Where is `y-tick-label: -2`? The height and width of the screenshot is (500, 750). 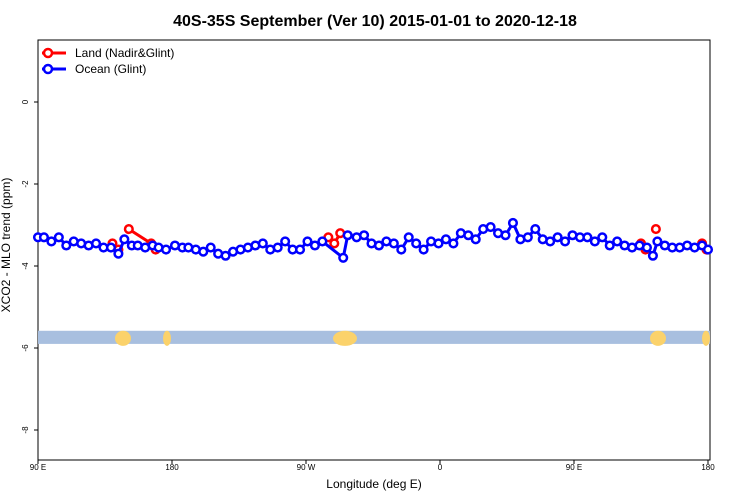 y-tick-label: -2 is located at coordinates (25, 184).